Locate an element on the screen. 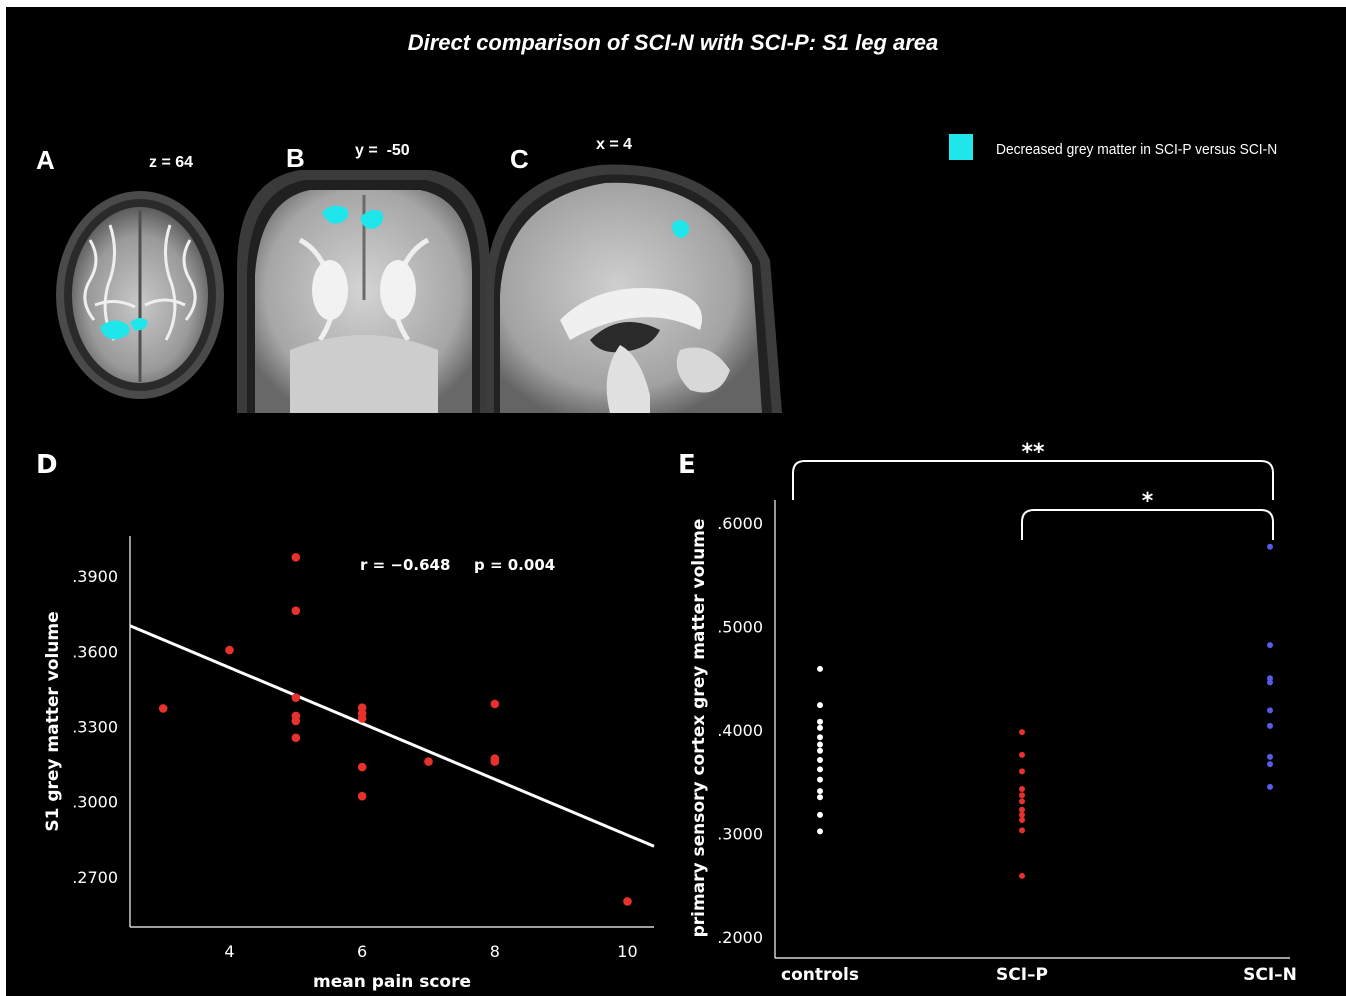 This screenshot has width=1346, height=996. panel-label-e: E is located at coordinates (687, 465).